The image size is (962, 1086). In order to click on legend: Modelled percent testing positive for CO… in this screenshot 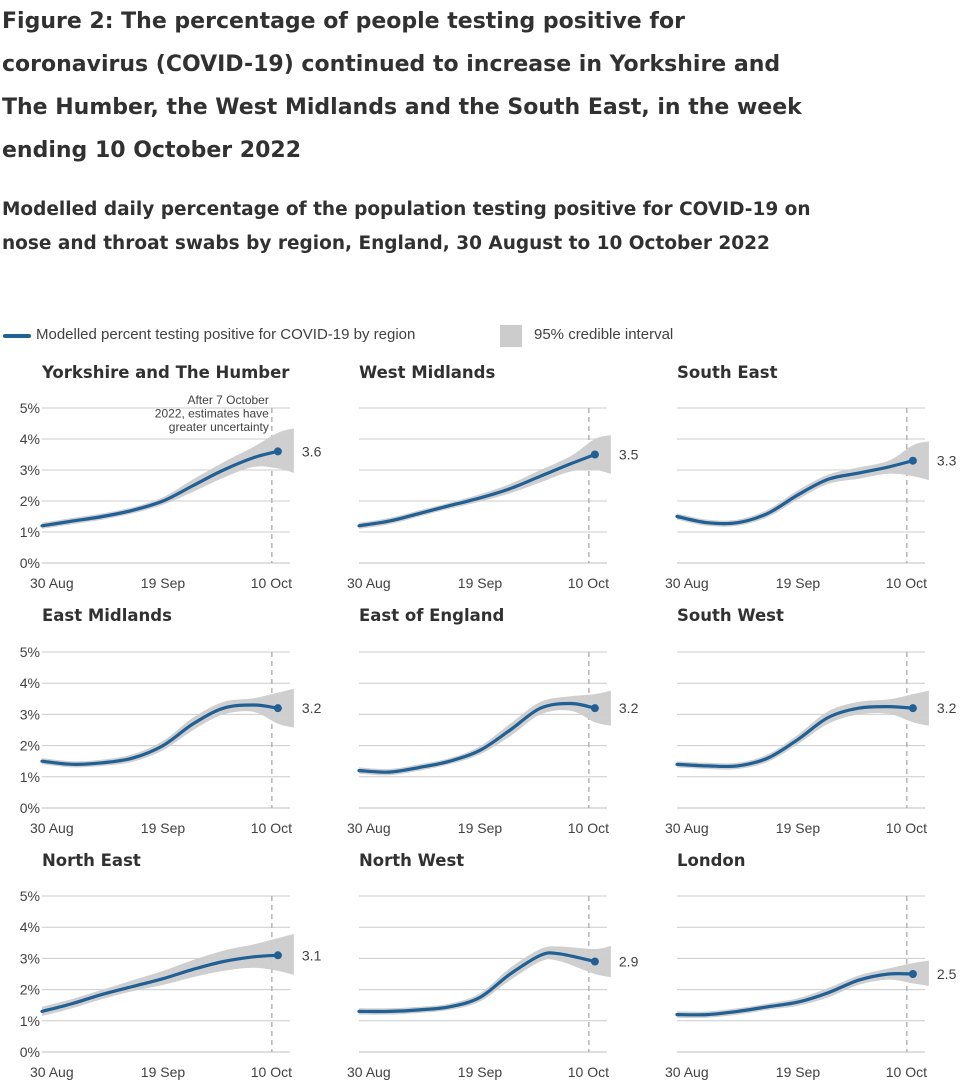, I will do `click(481, 336)`.